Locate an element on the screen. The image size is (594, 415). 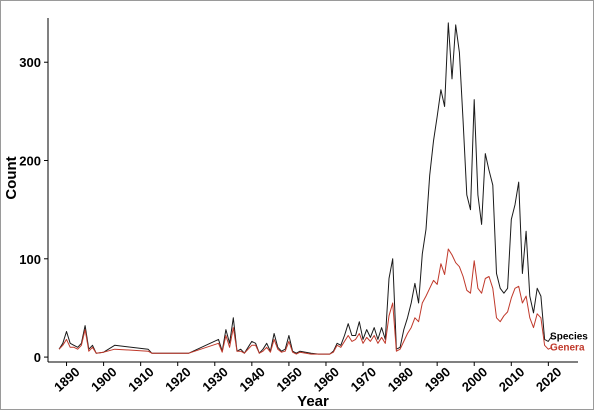
y-tick-label: 200 is located at coordinates (30, 161).